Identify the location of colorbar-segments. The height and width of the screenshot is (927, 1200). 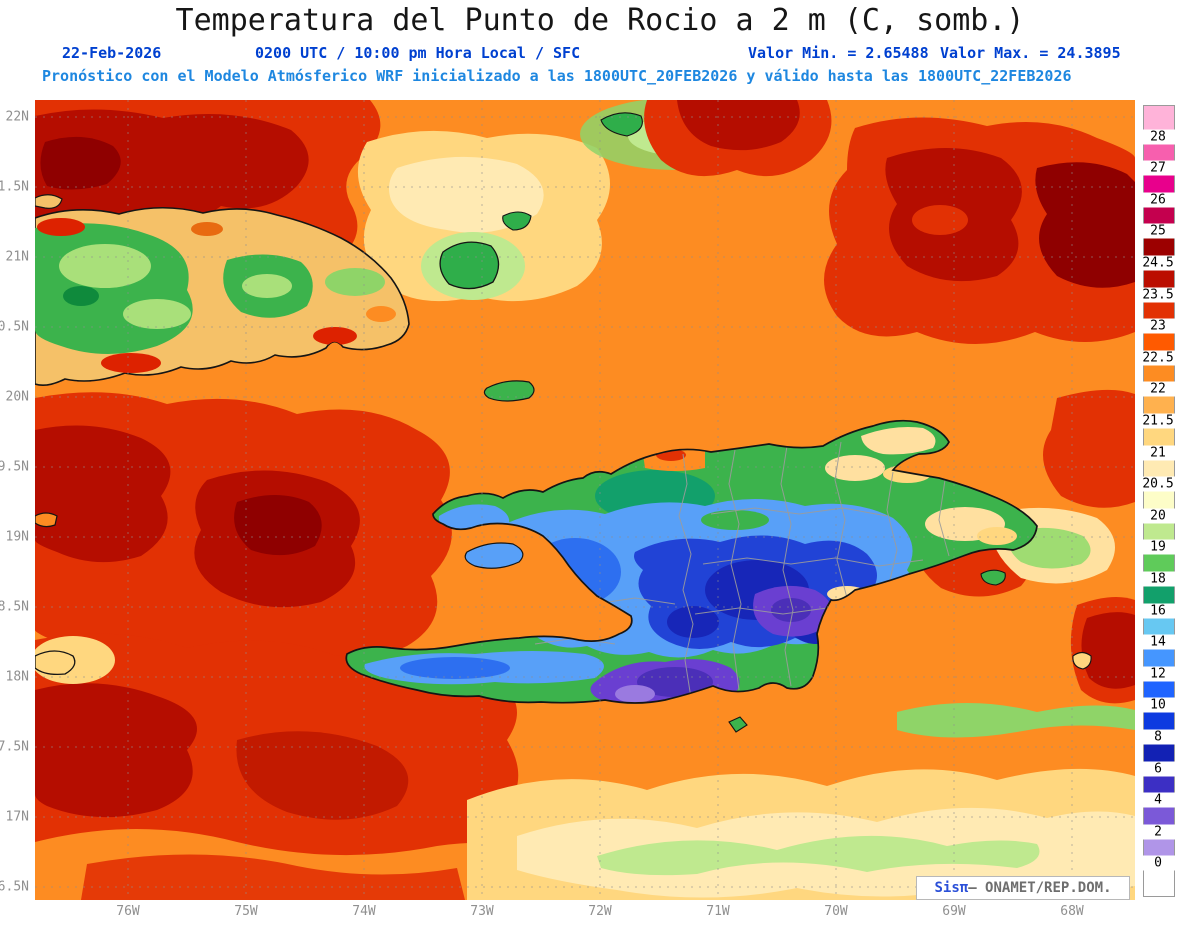
(1159, 501).